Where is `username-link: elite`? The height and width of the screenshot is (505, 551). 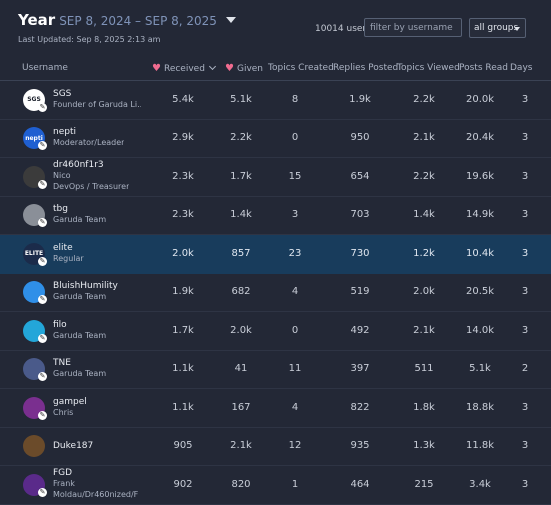 username-link: elite is located at coordinates (63, 247).